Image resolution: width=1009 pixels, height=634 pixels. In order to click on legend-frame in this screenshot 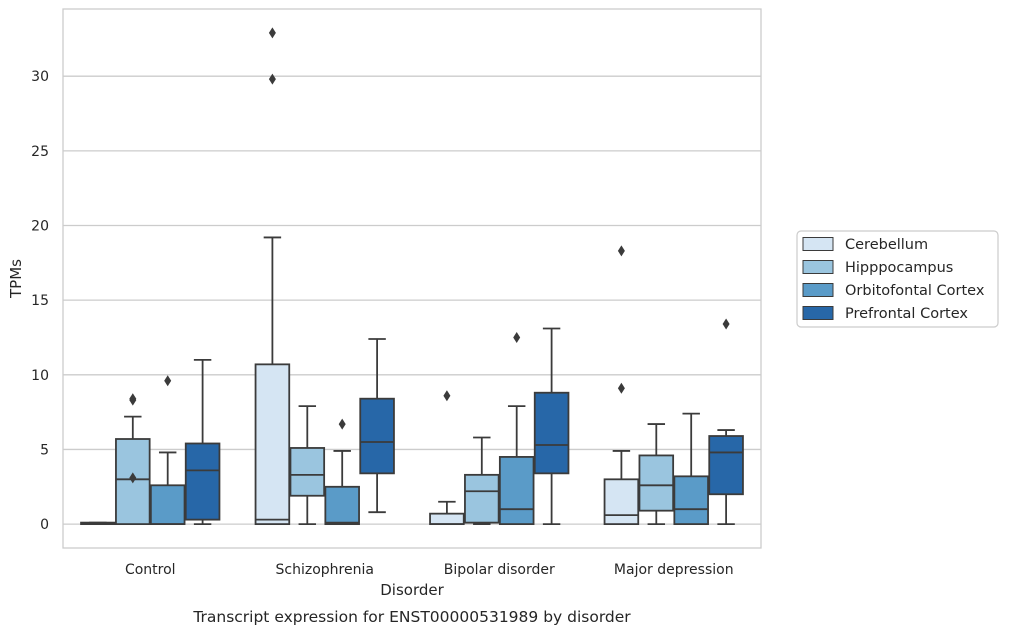, I will do `click(897, 279)`.